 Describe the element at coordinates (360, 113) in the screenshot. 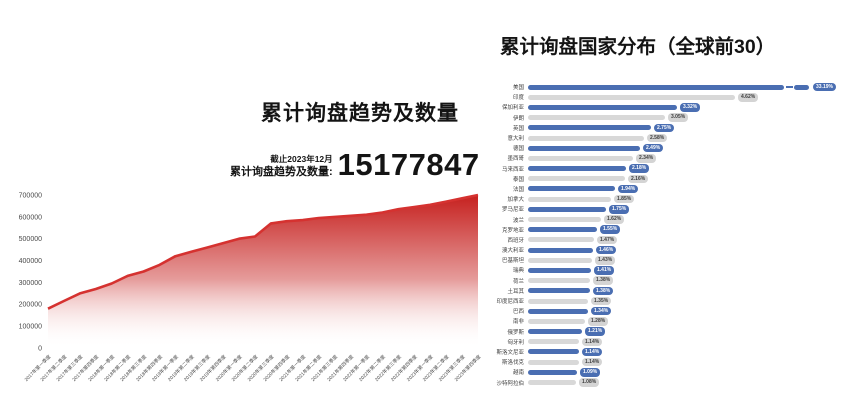

I see `trend-chart-title: 累计询盘趋势及数量` at that location.